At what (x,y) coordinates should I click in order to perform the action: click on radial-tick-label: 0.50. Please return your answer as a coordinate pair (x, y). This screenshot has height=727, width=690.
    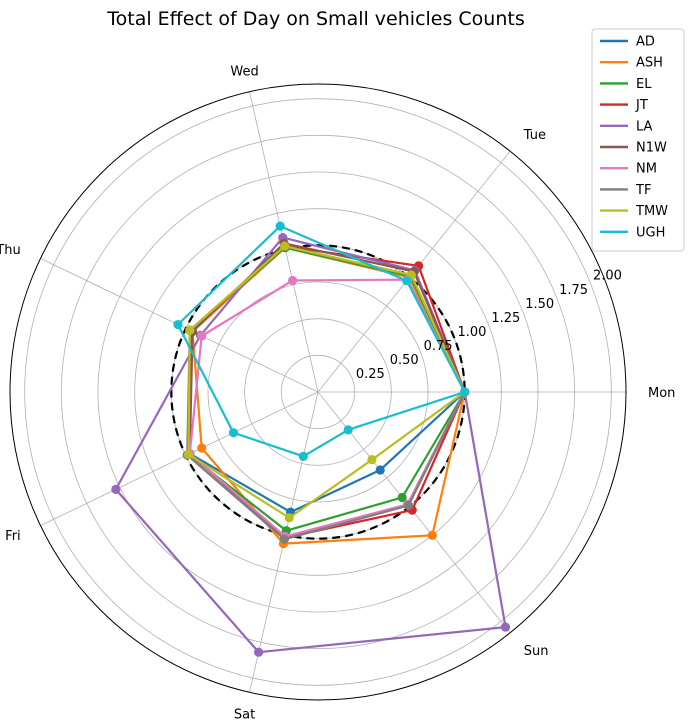
    Looking at the image, I should click on (404, 360).